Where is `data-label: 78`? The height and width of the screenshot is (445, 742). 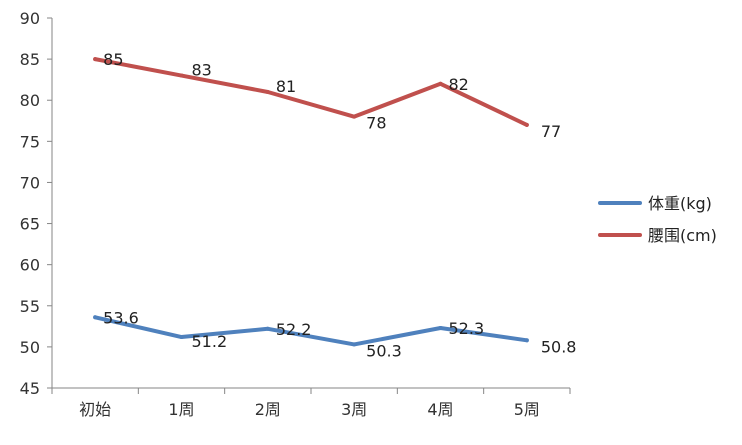
data-label: 78 is located at coordinates (376, 123).